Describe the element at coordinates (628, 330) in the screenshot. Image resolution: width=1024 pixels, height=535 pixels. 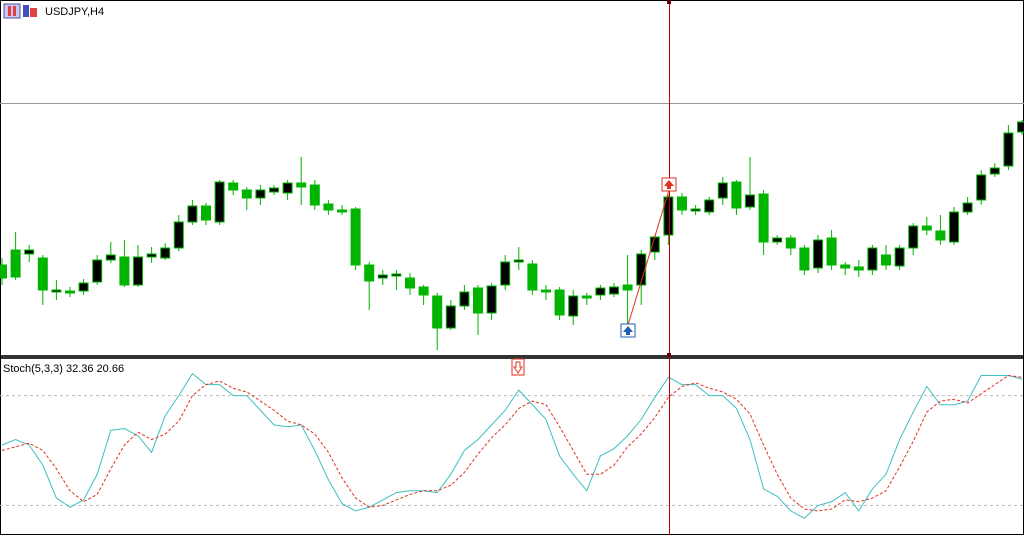
I see `buy-arrow` at that location.